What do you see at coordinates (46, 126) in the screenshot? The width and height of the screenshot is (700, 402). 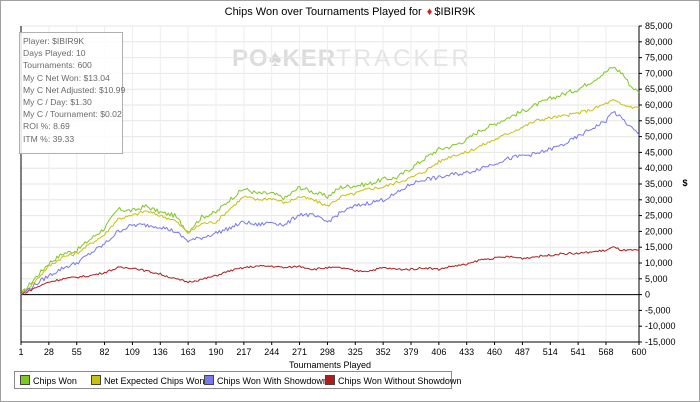 I see `stat-roi: ROI %: 8.69` at bounding box center [46, 126].